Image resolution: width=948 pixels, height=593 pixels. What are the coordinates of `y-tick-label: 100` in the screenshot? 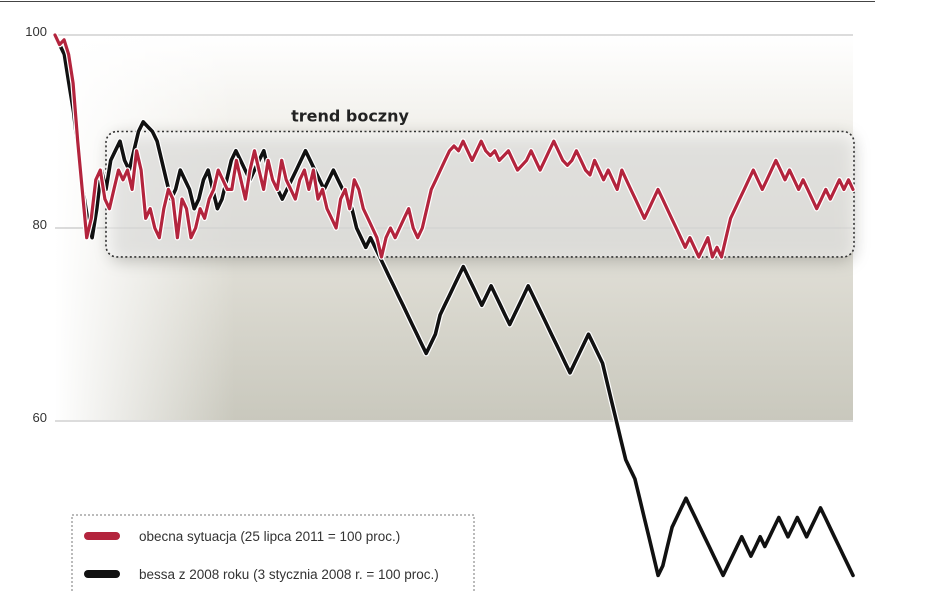 It's located at (36, 31).